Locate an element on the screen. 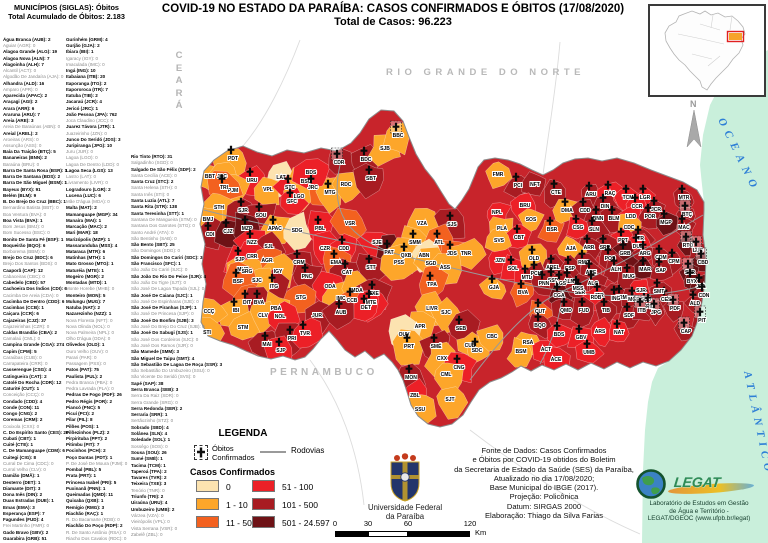  paraiba-highlight is located at coordinates (735, 36).